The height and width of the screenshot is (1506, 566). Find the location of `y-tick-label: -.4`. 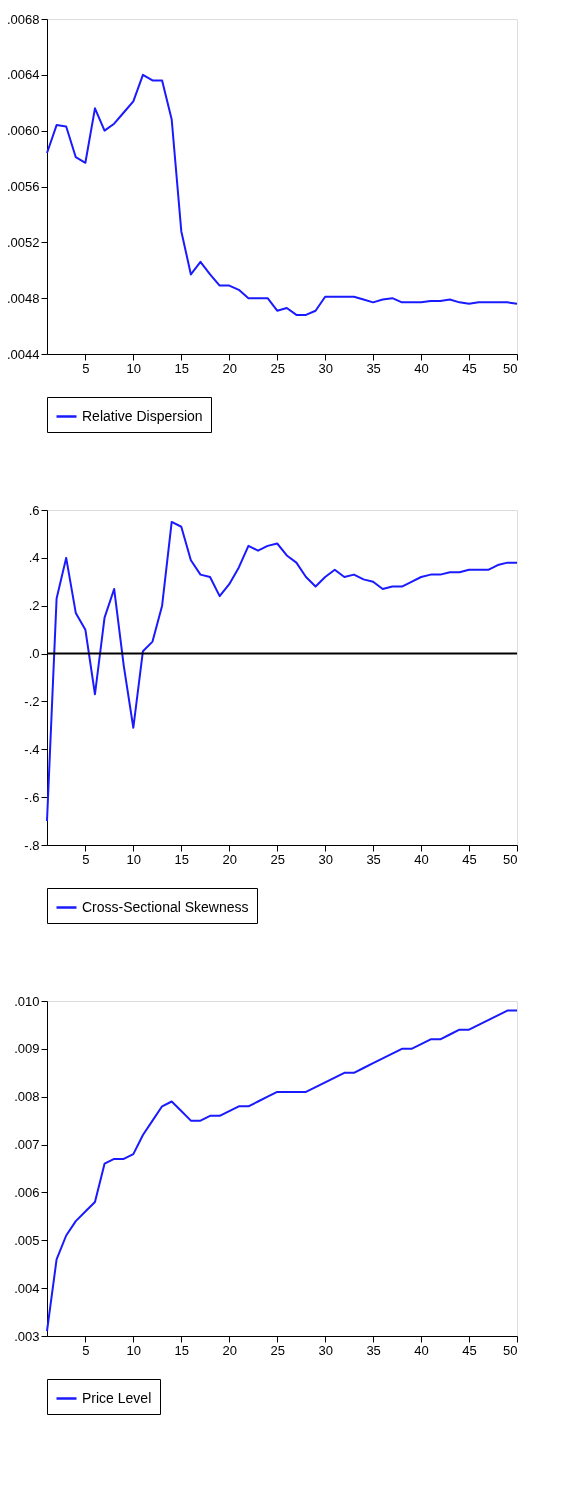

y-tick-label: -.4 is located at coordinates (32, 749).